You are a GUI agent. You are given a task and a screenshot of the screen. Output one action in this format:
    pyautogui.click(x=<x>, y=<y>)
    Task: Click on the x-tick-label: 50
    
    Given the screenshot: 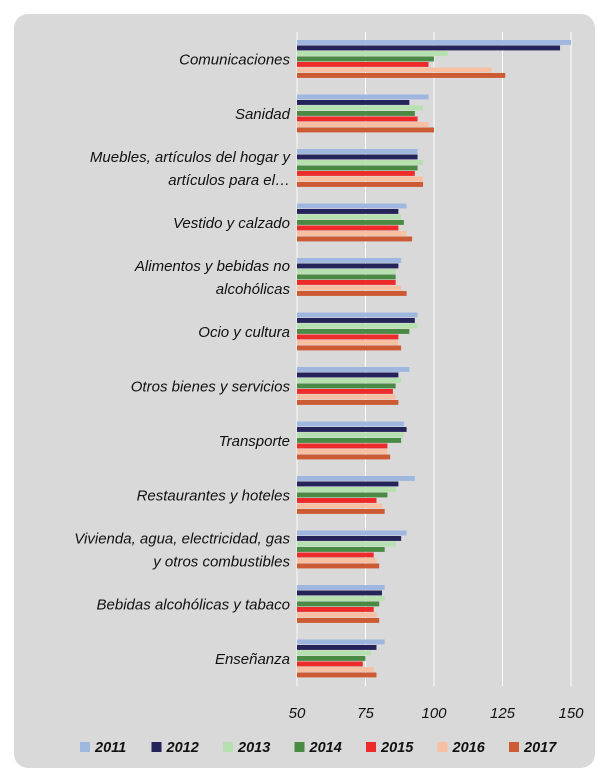 What is the action you would take?
    pyautogui.click(x=297, y=713)
    